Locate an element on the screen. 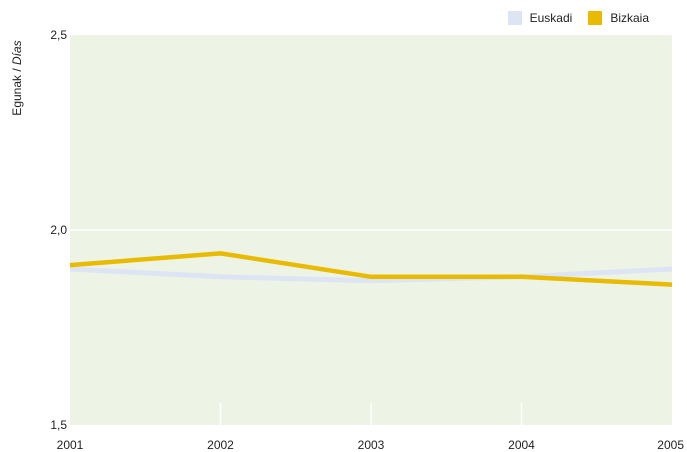 This screenshot has width=687, height=452. legend-label-bizkaia: Bizkaia is located at coordinates (629, 18).